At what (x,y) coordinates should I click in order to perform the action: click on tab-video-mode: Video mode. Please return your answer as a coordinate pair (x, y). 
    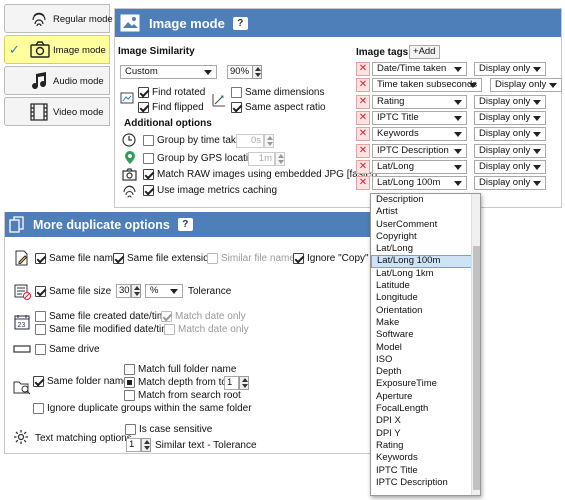
    Looking at the image, I should click on (57, 111).